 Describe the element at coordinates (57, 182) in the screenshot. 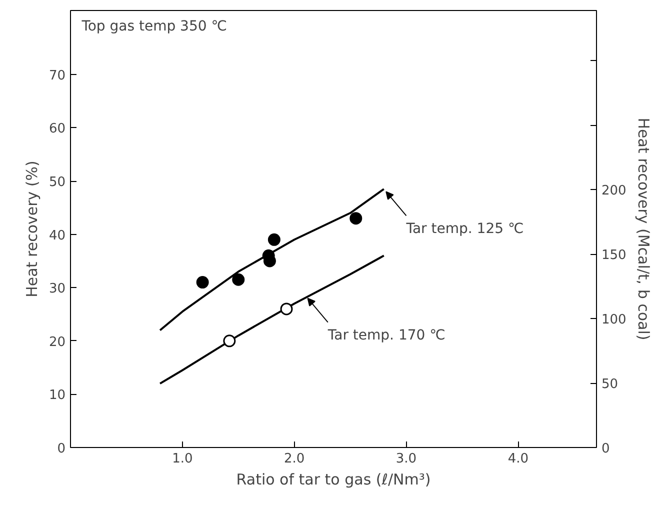

I see `y-tick-label: 50` at that location.